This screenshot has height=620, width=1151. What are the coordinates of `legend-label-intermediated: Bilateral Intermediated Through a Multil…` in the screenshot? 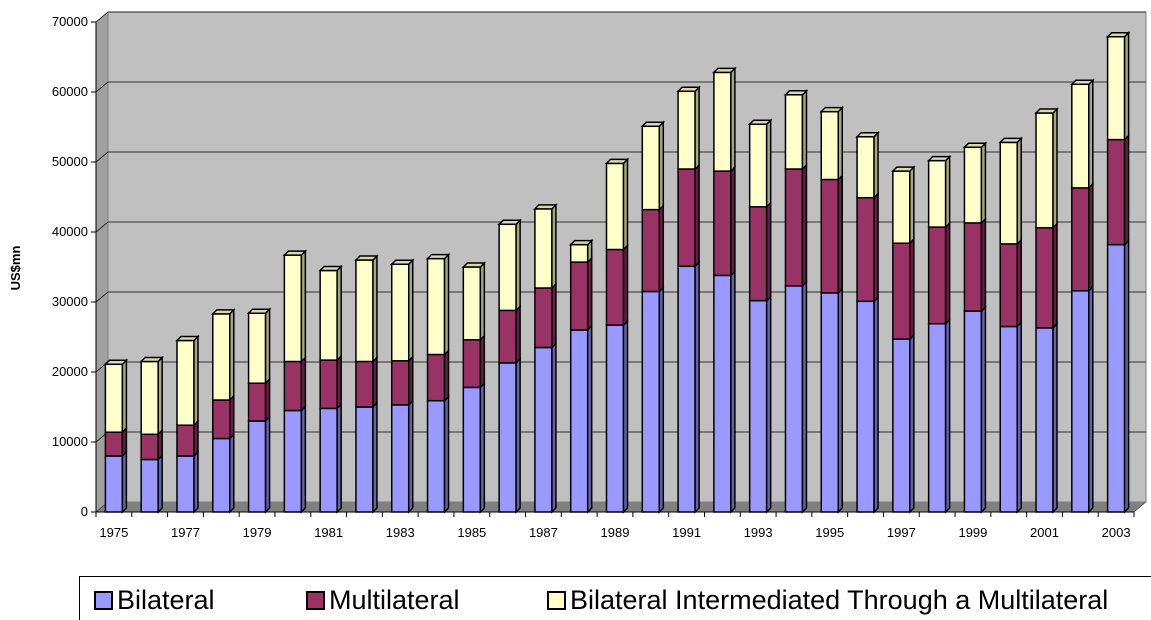 It's located at (839, 600).